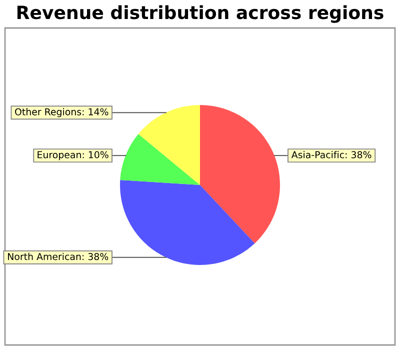 The image size is (400, 350). Describe the element at coordinates (61, 113) in the screenshot. I see `slice-label: Other Regions: 14%` at that location.